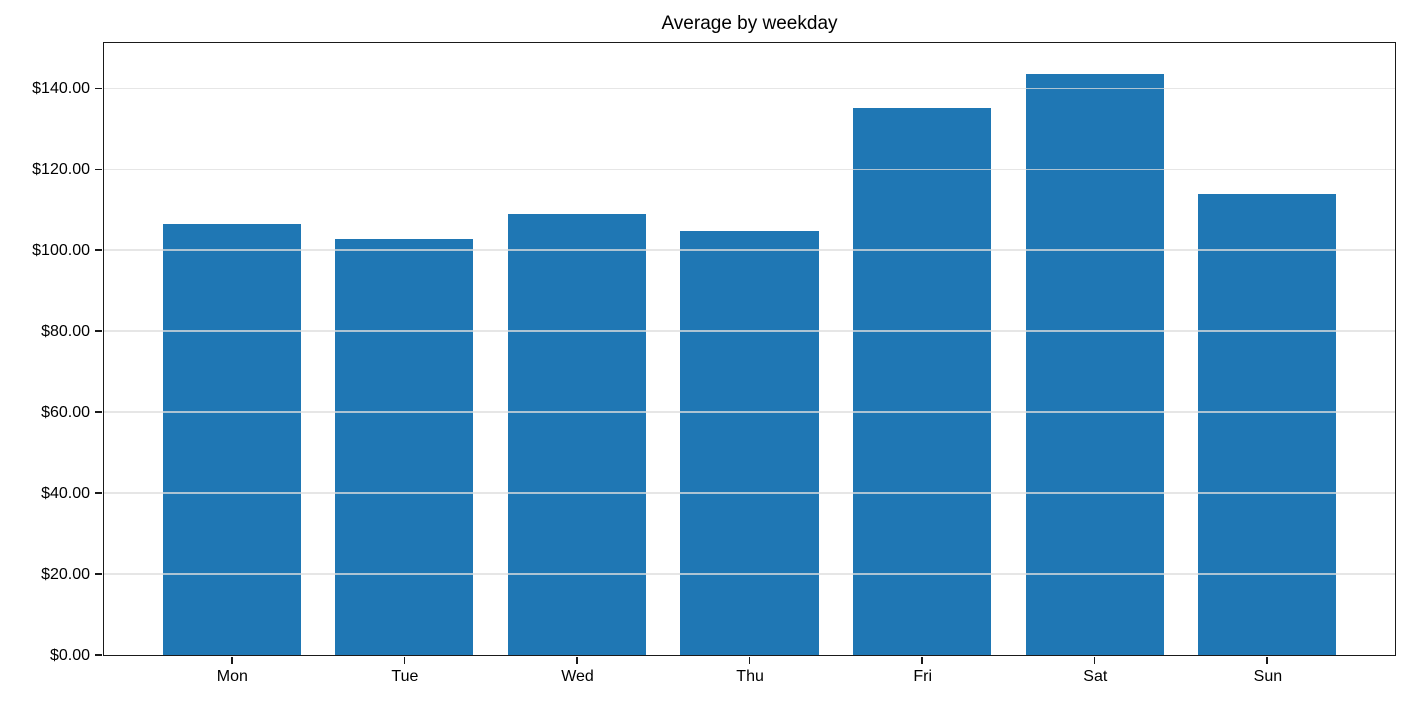  Describe the element at coordinates (61, 88) in the screenshot. I see `y-tick-label-140: $140.00` at that location.